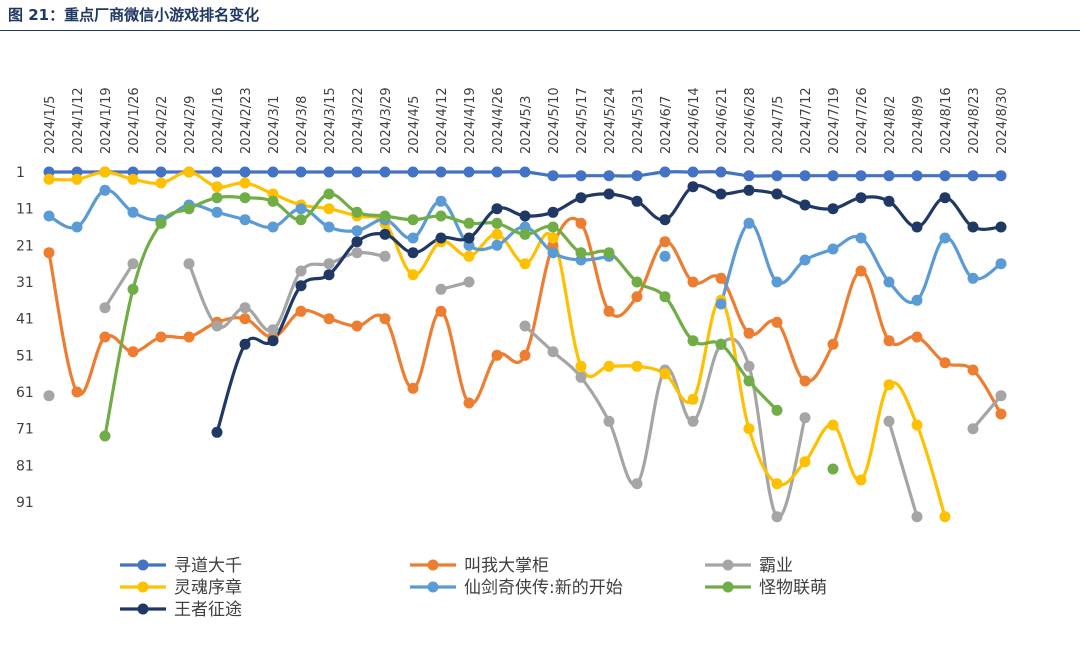 This screenshot has width=1080, height=648. I want to click on y-tick-label: 81, so click(25, 466).